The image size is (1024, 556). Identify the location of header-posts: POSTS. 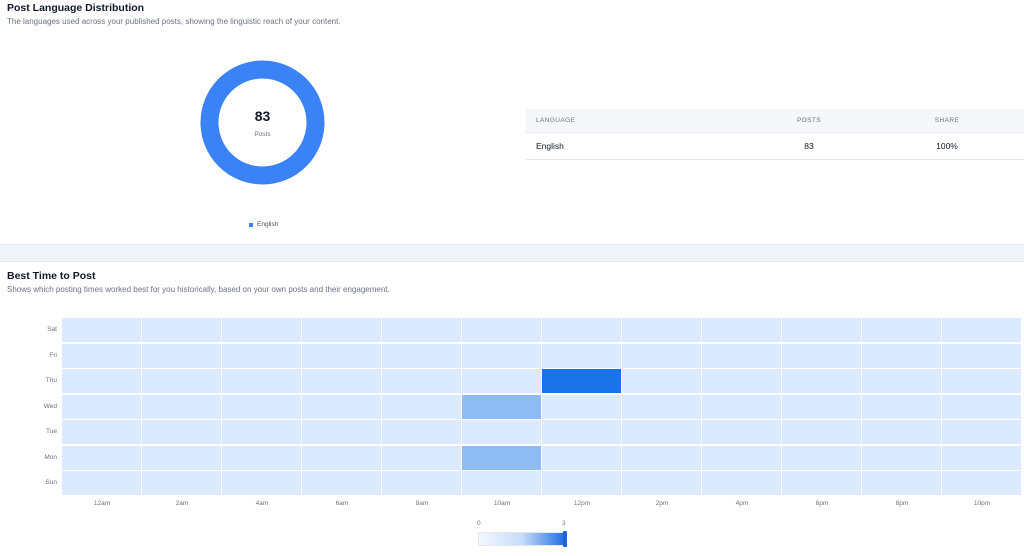
(809, 120).